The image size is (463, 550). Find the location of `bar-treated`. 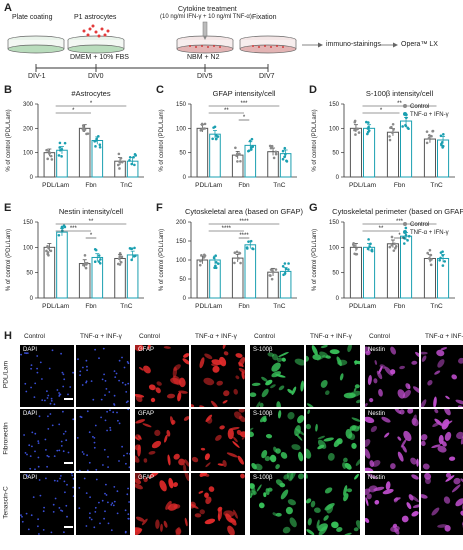

bar-treated is located at coordinates (97, 159).